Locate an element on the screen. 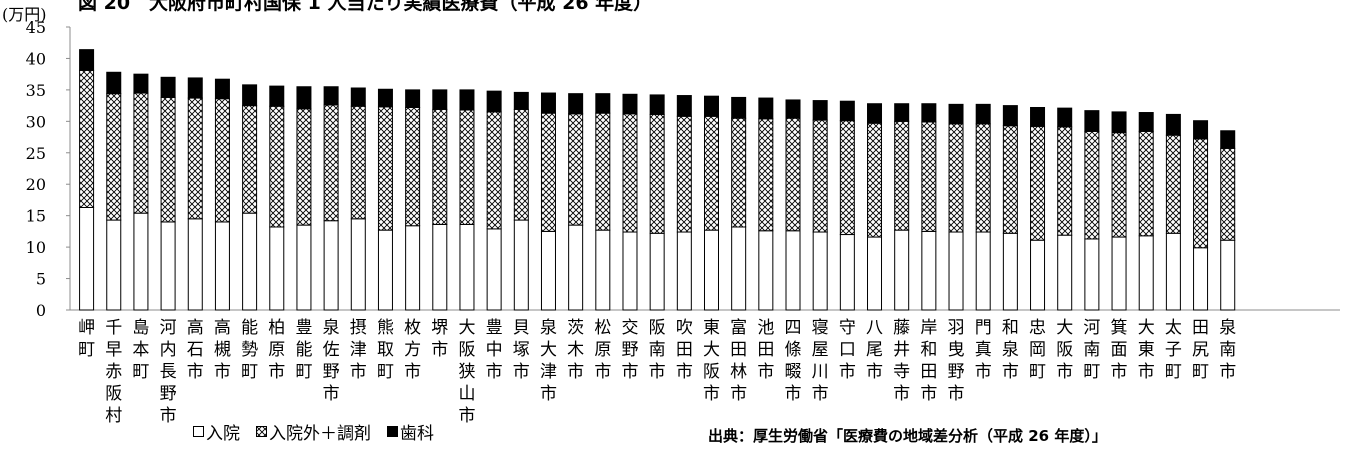 This screenshot has width=1348, height=451. legend: 入院 入院外＋調剤 歯科 is located at coordinates (313, 431).